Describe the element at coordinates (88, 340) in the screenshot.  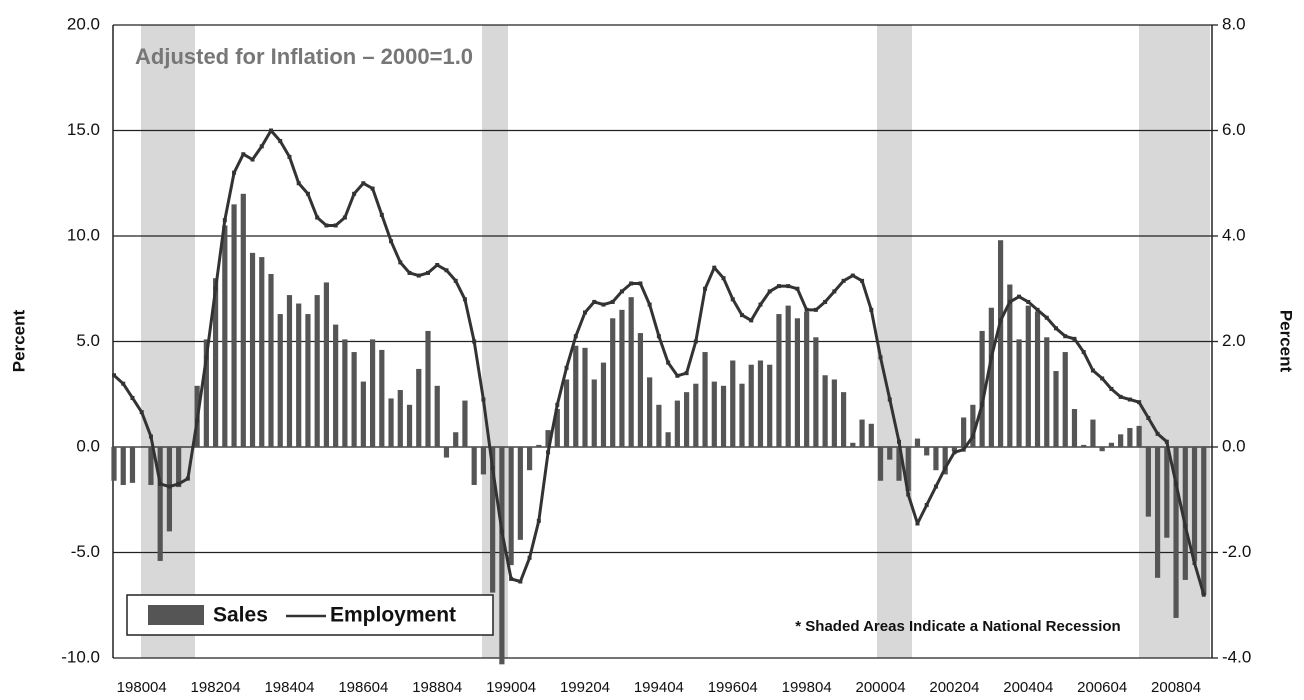
I see `y-tick-label: 5.0` at that location.